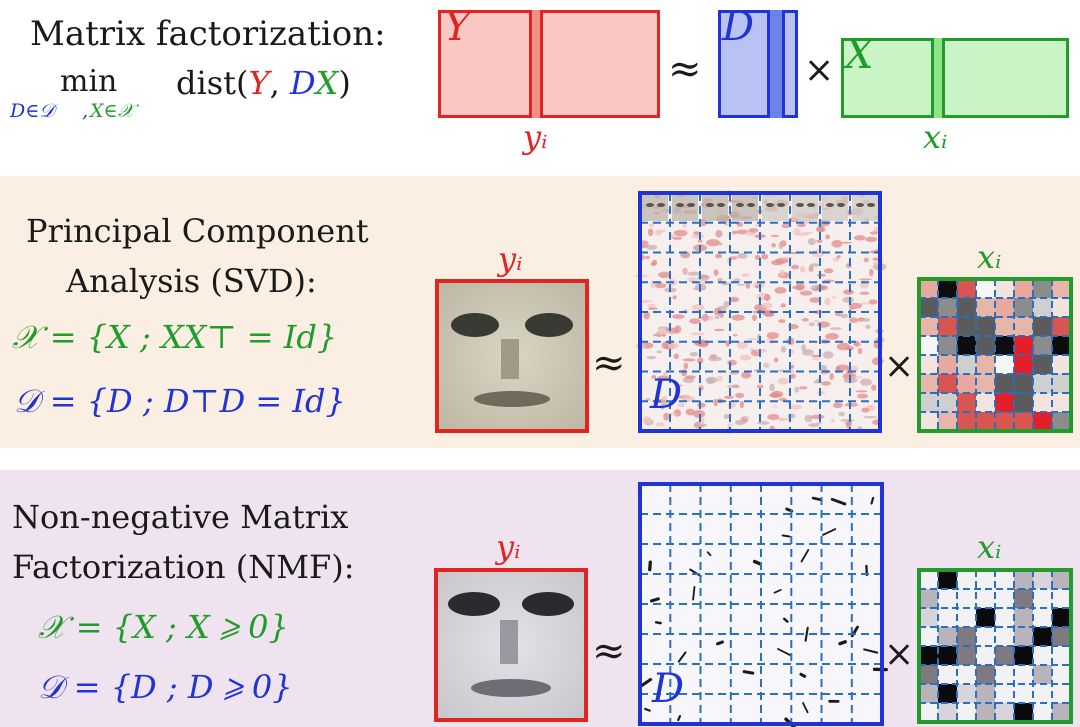  What do you see at coordinates (535, 137) in the screenshot?
I see `yi-column-label: yᵢ` at bounding box center [535, 137].